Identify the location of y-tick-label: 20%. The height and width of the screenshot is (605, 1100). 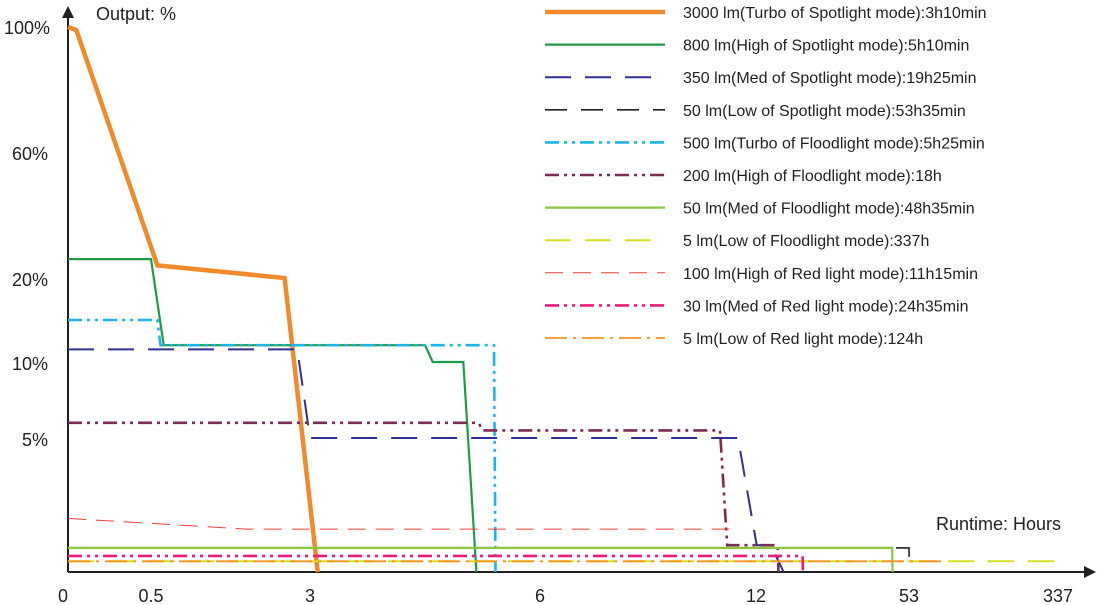
(30, 280).